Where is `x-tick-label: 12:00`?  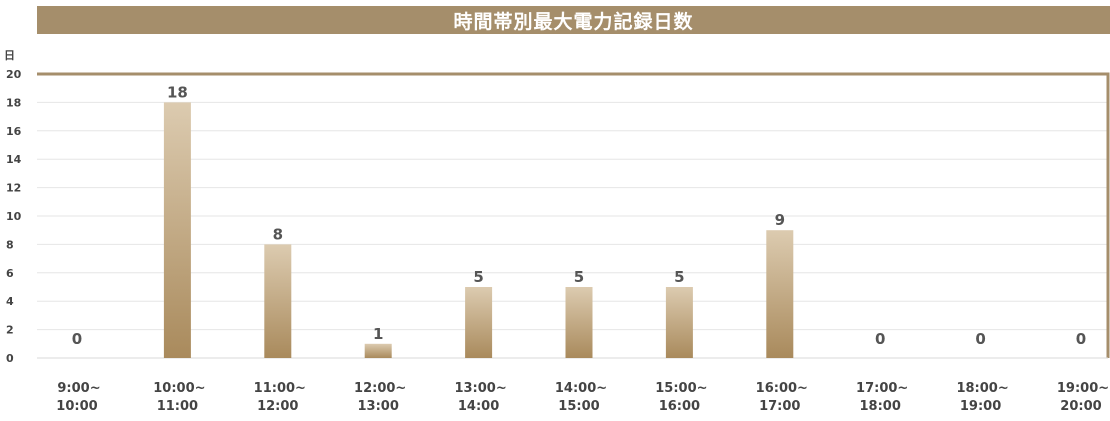
x-tick-label: 12:00 is located at coordinates (277, 406).